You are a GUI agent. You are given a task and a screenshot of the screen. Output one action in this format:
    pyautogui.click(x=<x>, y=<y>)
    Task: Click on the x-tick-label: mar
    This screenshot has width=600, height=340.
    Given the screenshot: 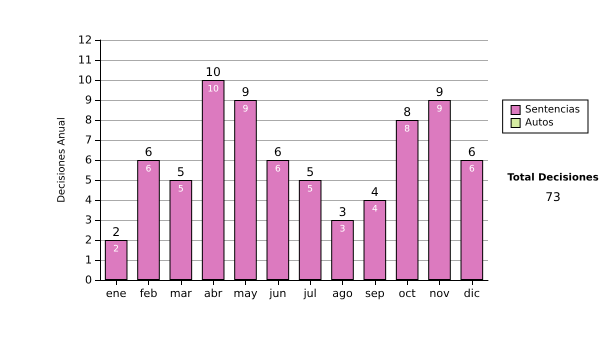 What is the action you would take?
    pyautogui.click(x=181, y=293)
    